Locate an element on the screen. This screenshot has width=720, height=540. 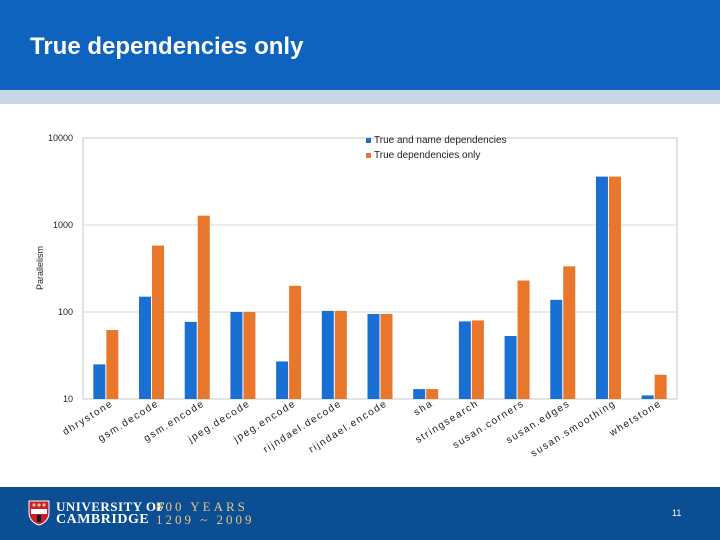
bar-true-and-name-stringsearch is located at coordinates (464, 360).